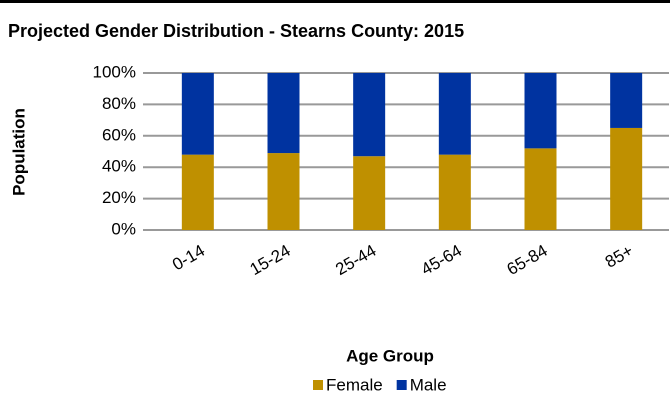 This screenshot has width=670, height=402. Describe the element at coordinates (18, 152) in the screenshot. I see `y-axis-title: Population` at that location.